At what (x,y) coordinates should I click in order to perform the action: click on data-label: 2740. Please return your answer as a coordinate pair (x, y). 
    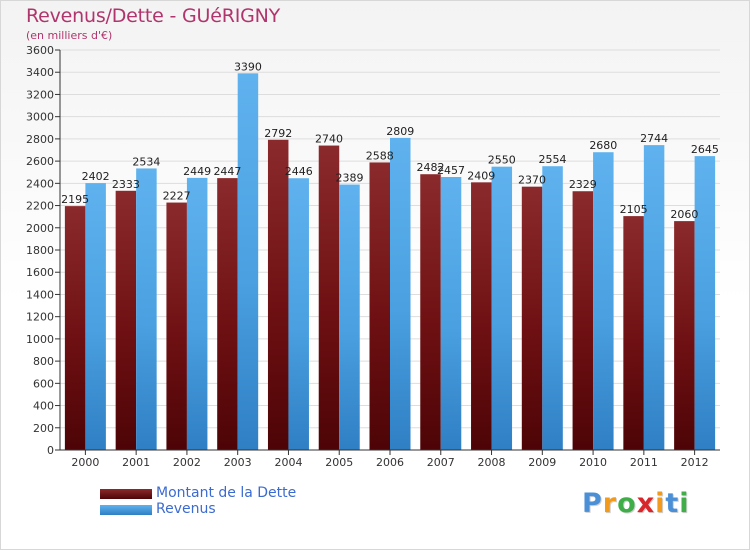
    Looking at the image, I should click on (329, 139).